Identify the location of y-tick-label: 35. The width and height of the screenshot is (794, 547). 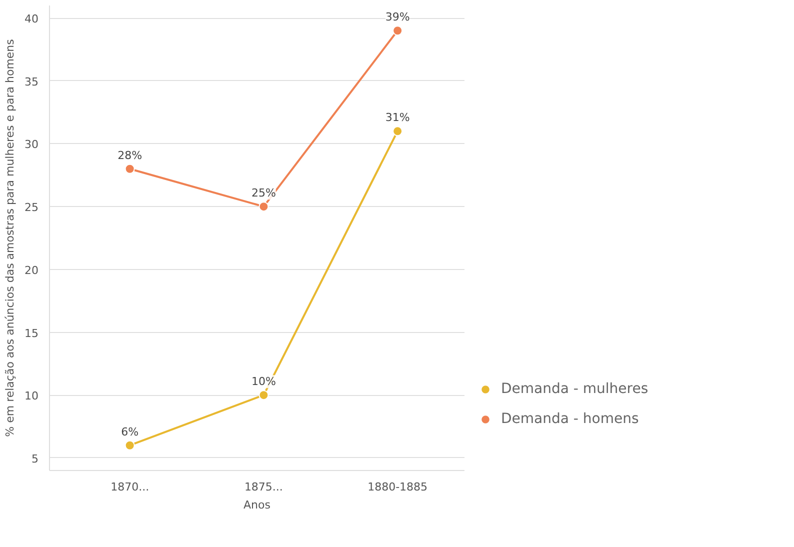
(31, 81).